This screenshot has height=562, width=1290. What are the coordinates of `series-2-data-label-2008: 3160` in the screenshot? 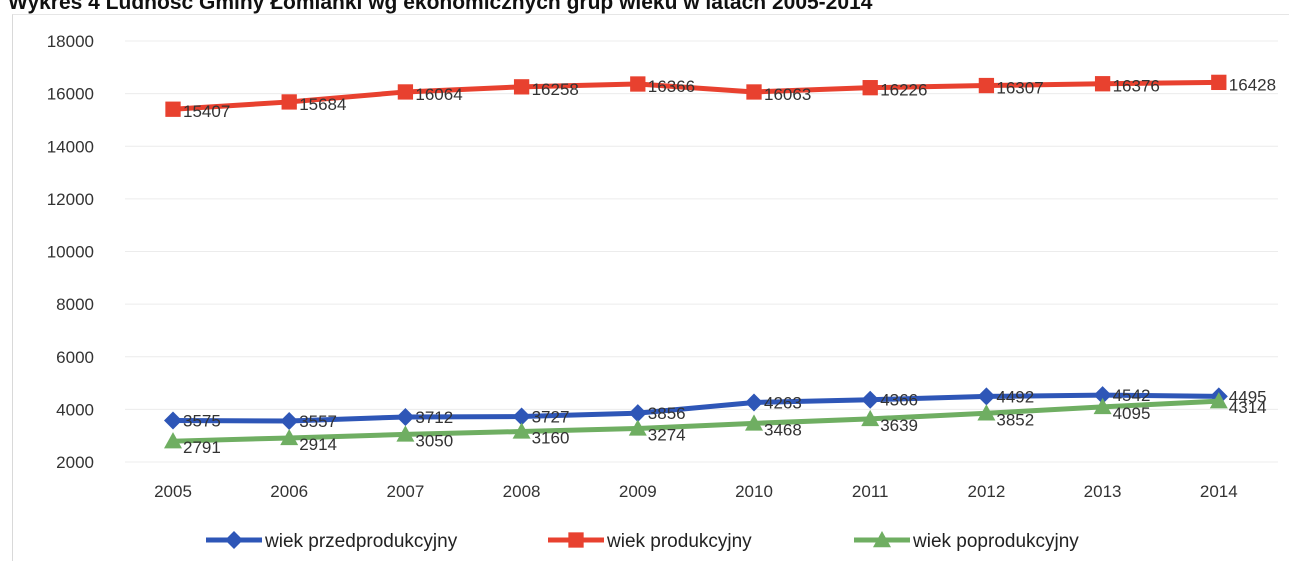 It's located at (551, 437).